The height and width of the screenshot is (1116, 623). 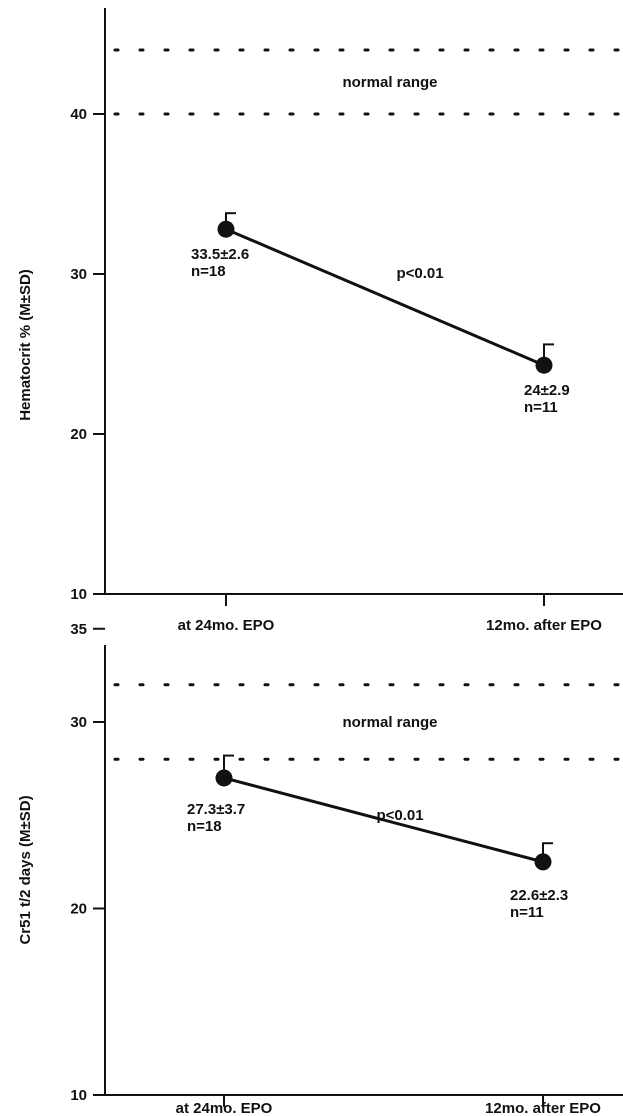 What do you see at coordinates (216, 809) in the screenshot?
I see `point-value-label: 27.3±3.7` at bounding box center [216, 809].